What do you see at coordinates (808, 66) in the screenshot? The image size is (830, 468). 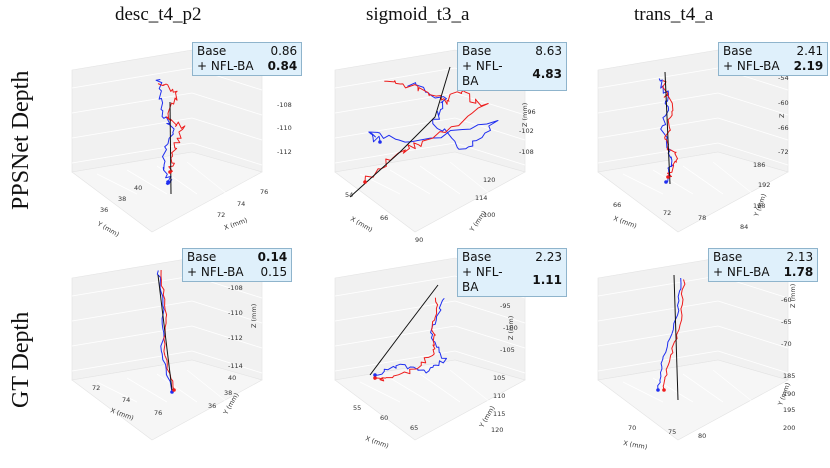 I see `legend-nfl-value: 2.19` at bounding box center [808, 66].